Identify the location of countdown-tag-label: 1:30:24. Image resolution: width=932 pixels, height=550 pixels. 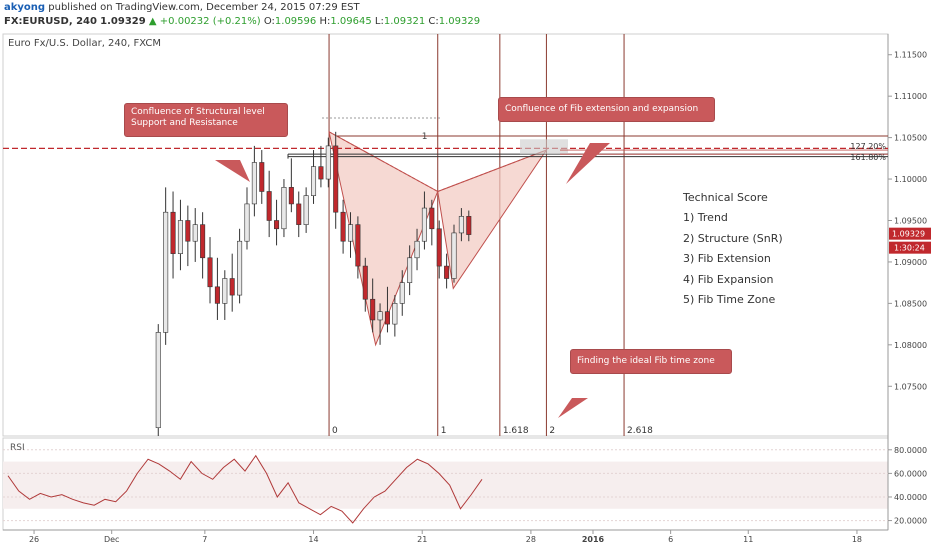
(909, 248).